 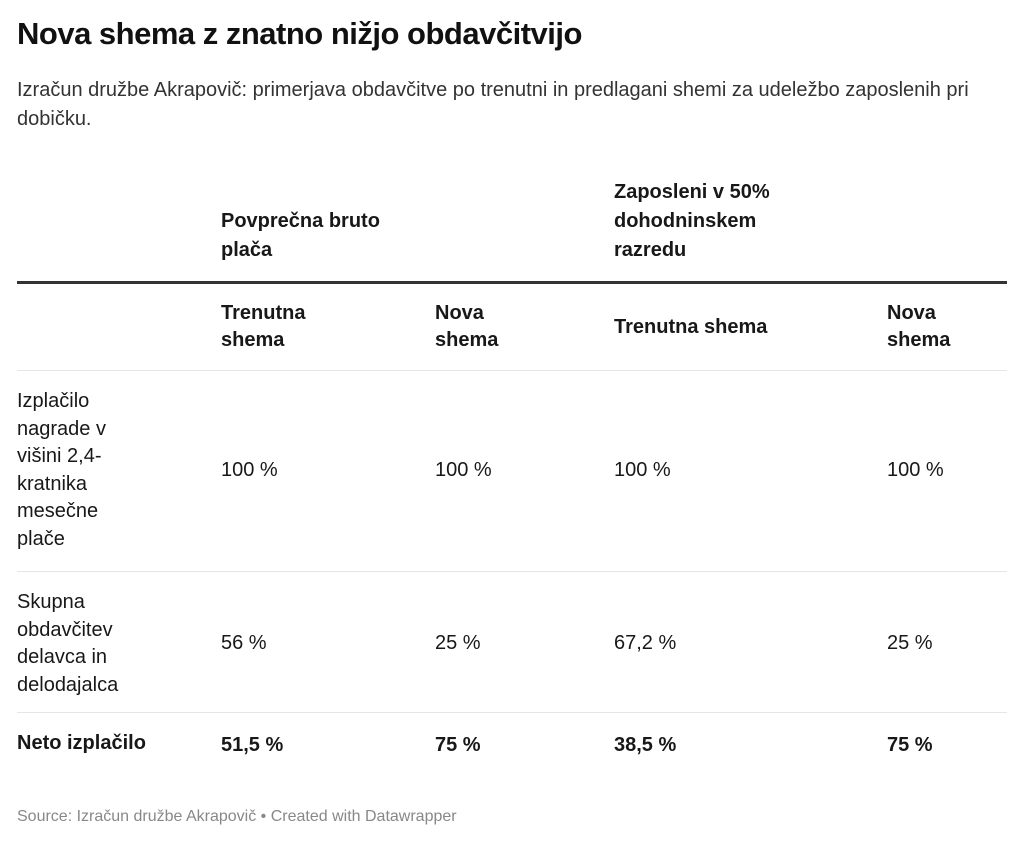 I want to click on table-cell: 67,2 %, so click(x=645, y=643).